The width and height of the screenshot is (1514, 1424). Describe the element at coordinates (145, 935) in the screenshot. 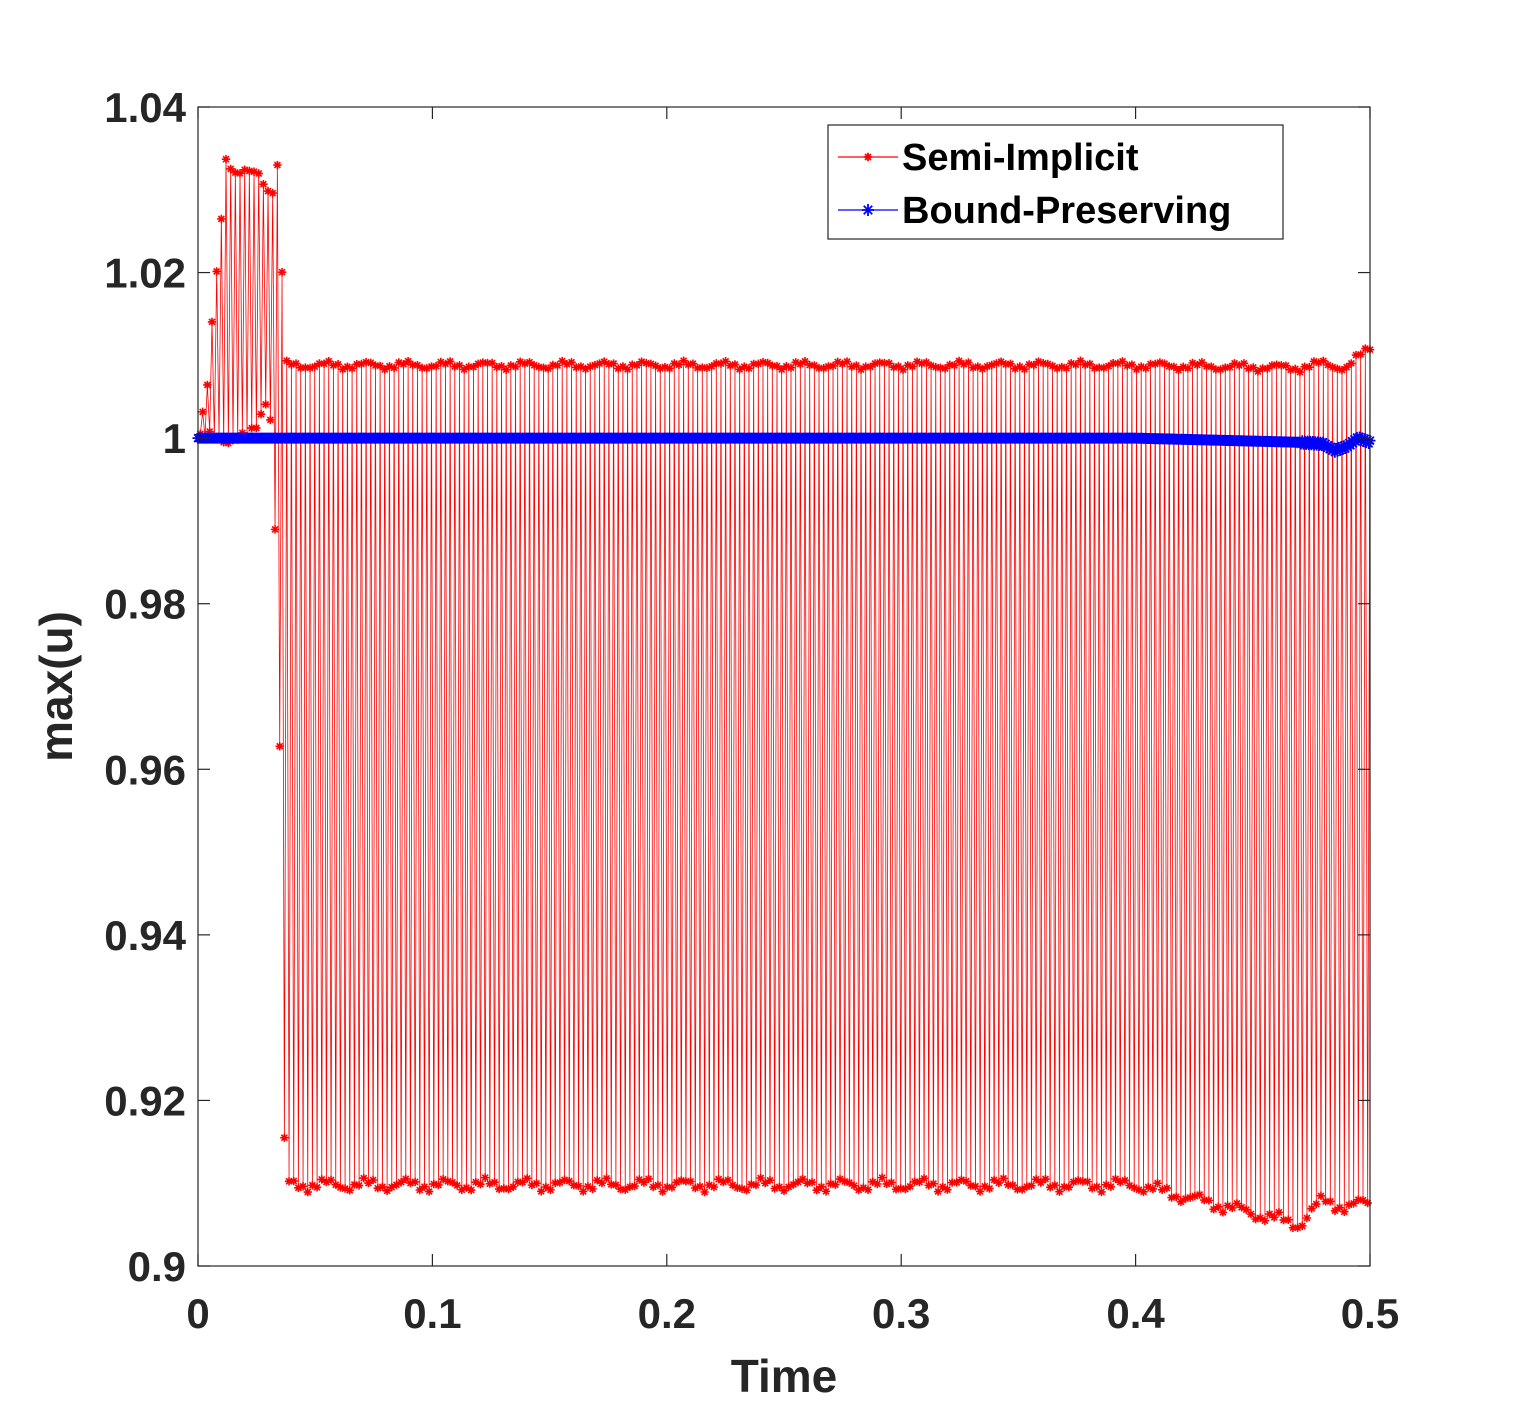

I see `y-tick-label: 0.94` at that location.